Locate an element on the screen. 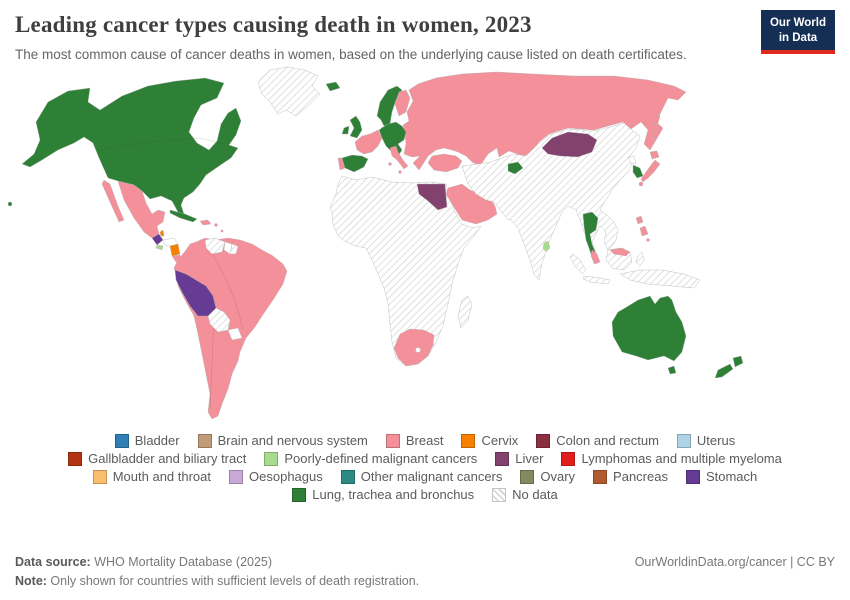 Image resolution: width=850 pixels, height=600 pixels. map-region-belize is located at coordinates (162, 233).